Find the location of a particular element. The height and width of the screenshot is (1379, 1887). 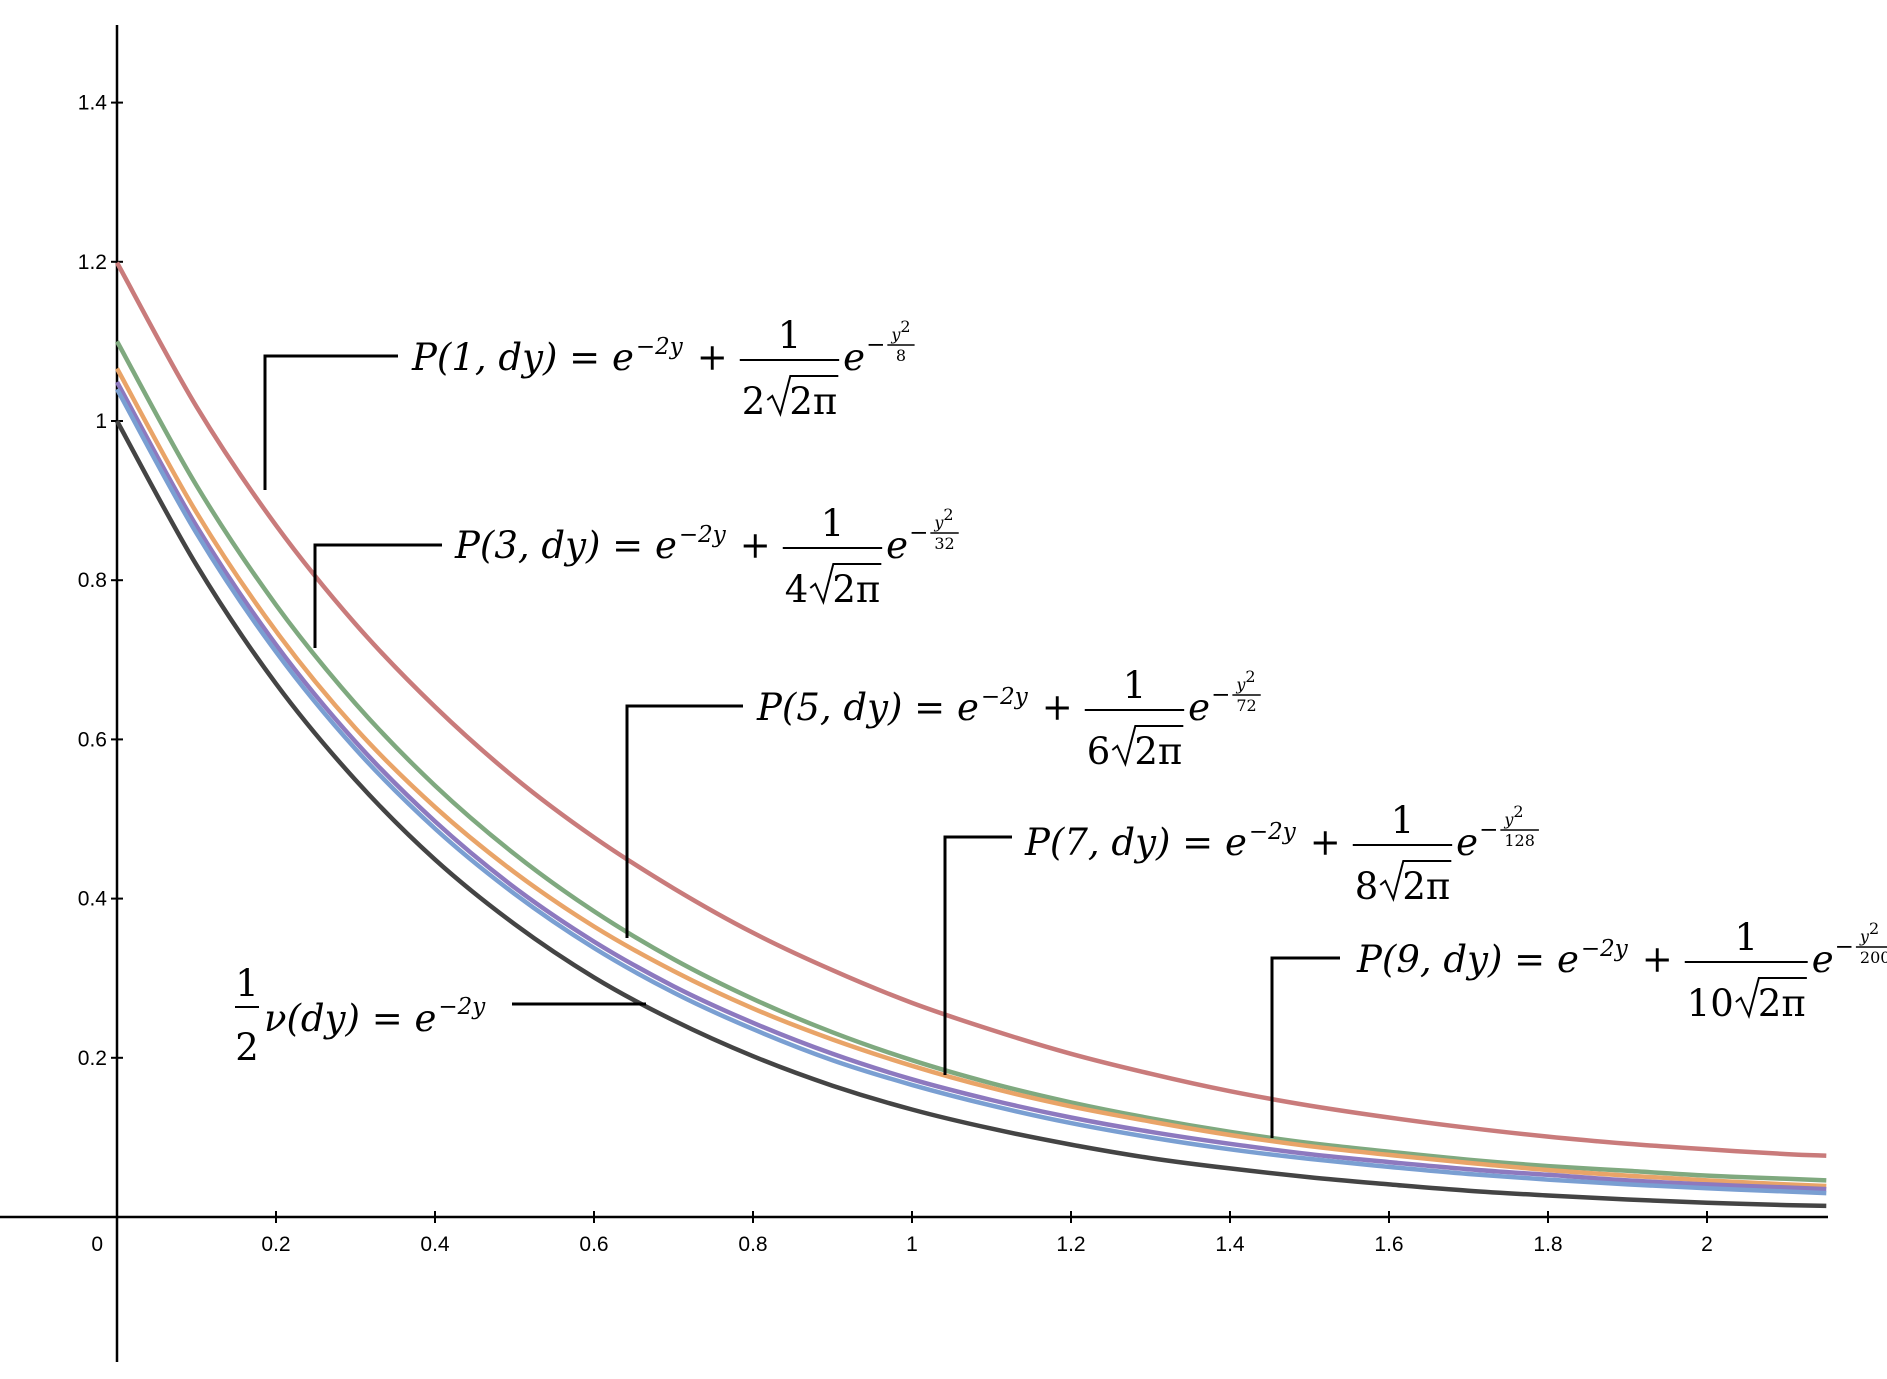

formula-lhs: P(9, dy) = e is located at coordinates (1467, 959).